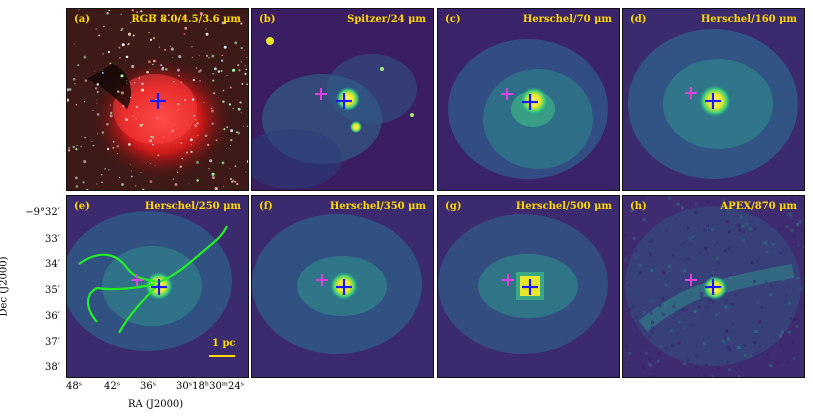  I want to click on x-tick: 42ˢ, so click(112, 386).